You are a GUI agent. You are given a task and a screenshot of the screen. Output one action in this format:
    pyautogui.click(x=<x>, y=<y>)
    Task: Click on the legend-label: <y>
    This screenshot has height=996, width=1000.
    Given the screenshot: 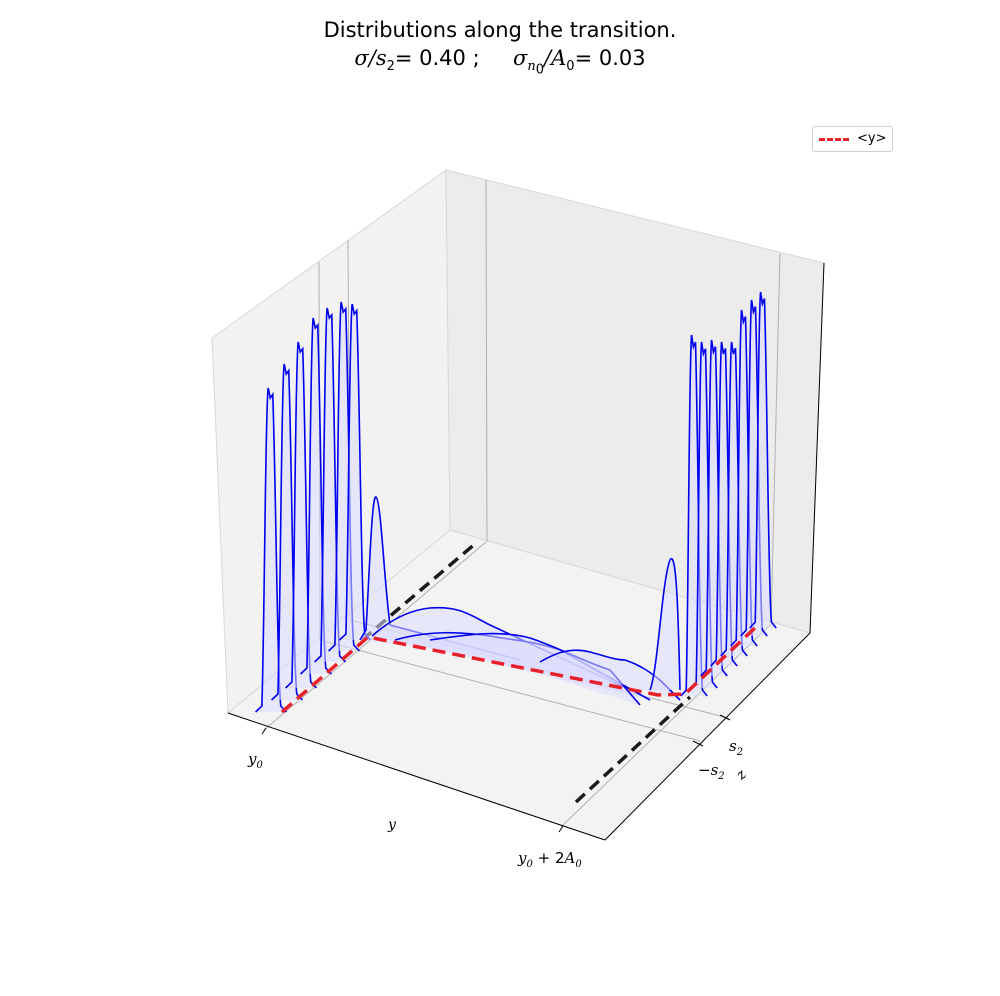 What is the action you would take?
    pyautogui.click(x=872, y=138)
    